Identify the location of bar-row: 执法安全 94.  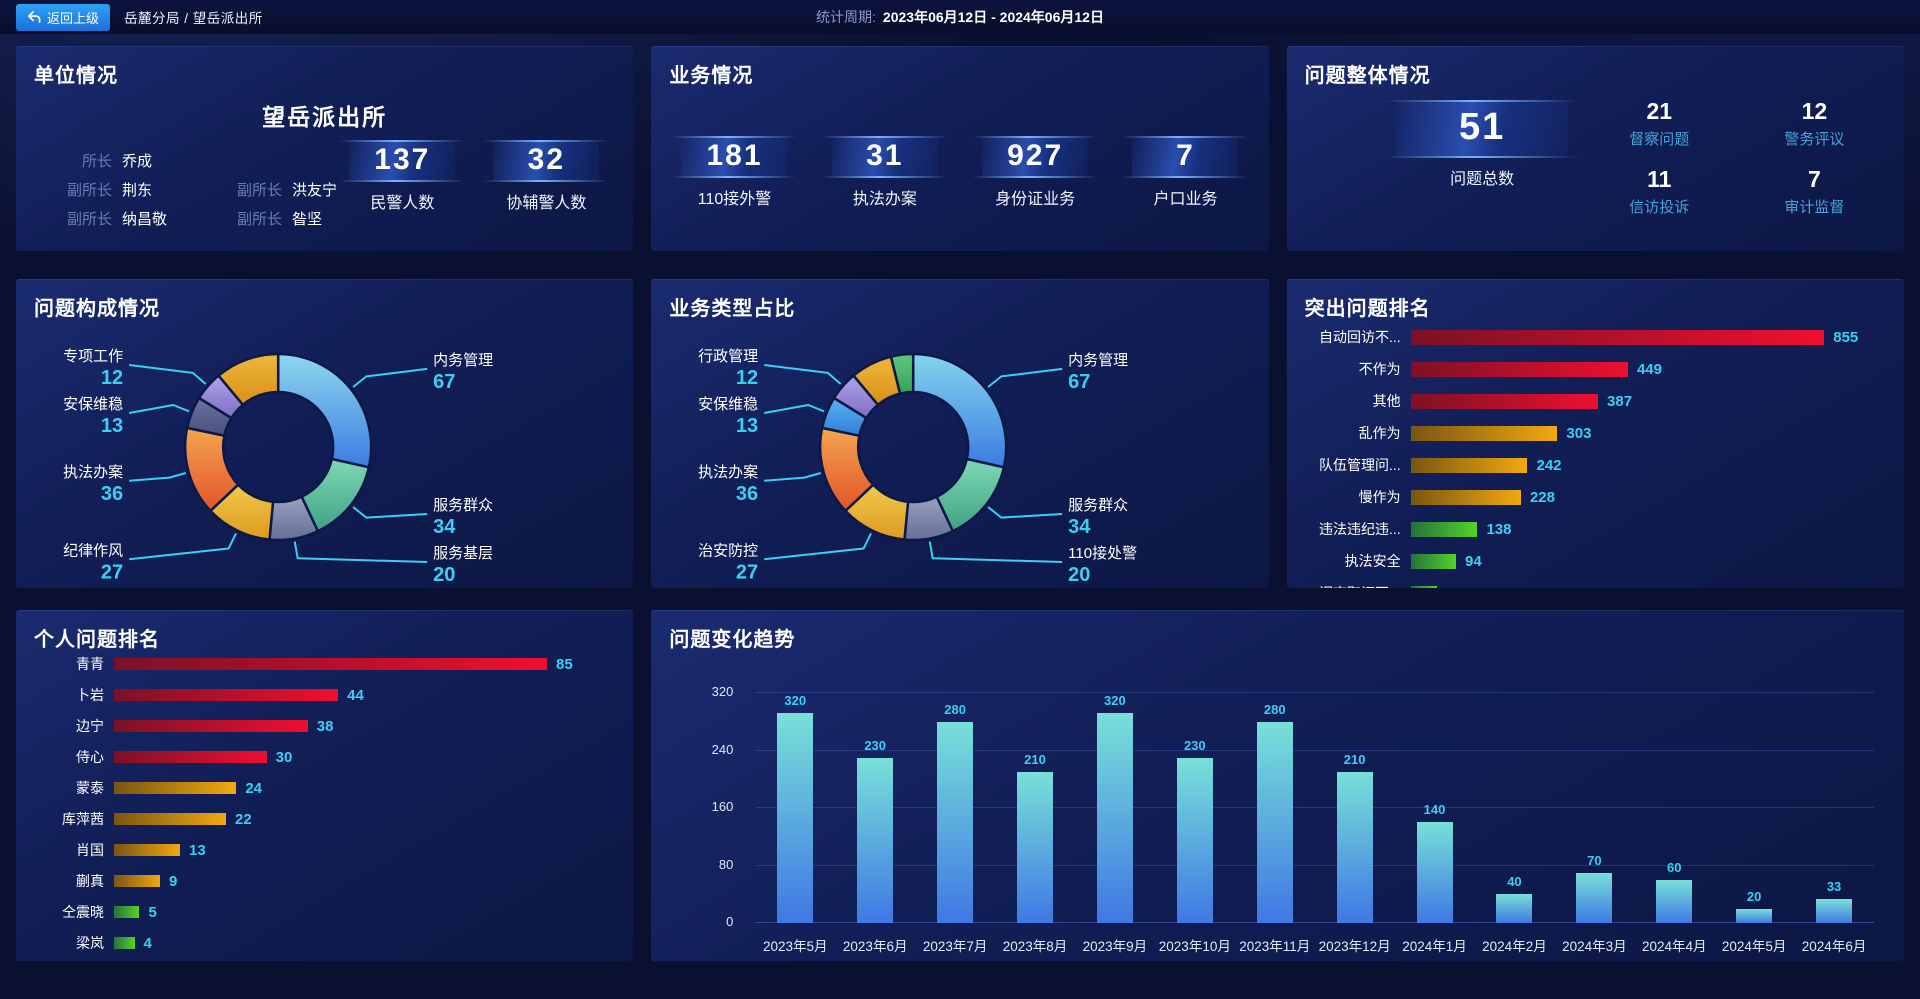
(1590, 561).